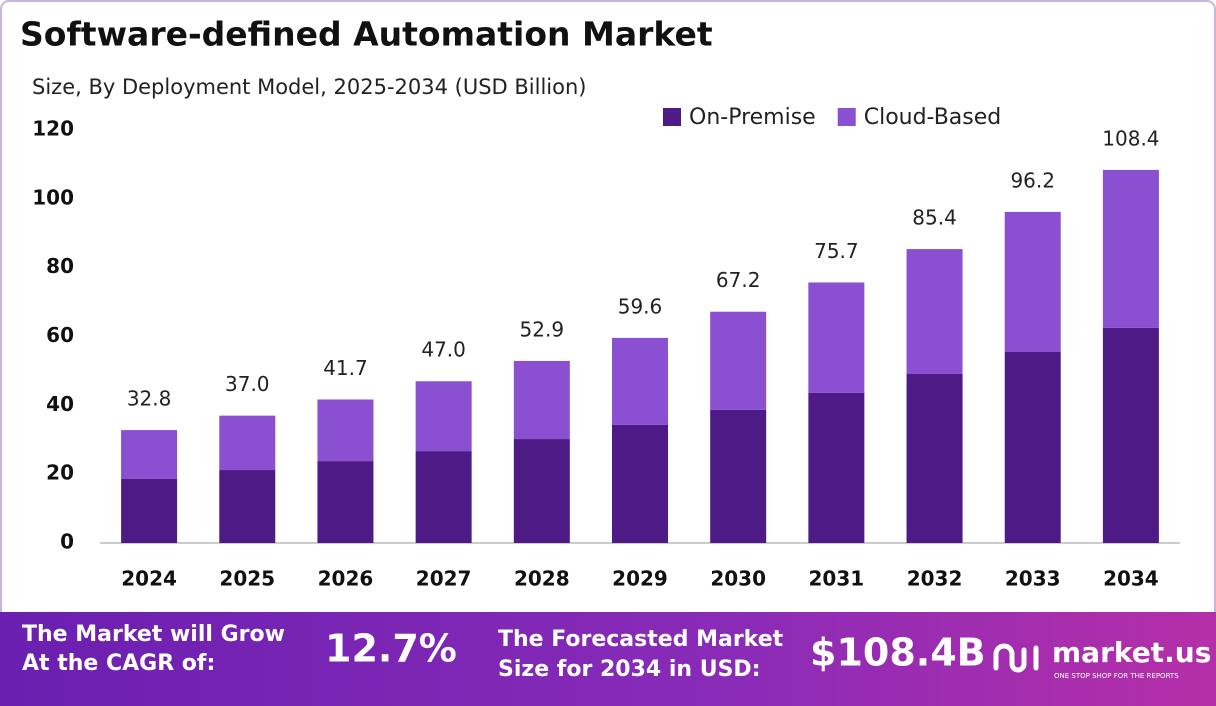 The width and height of the screenshot is (1216, 706). I want to click on legend: On-Premise Cloud-Based, so click(832, 117).